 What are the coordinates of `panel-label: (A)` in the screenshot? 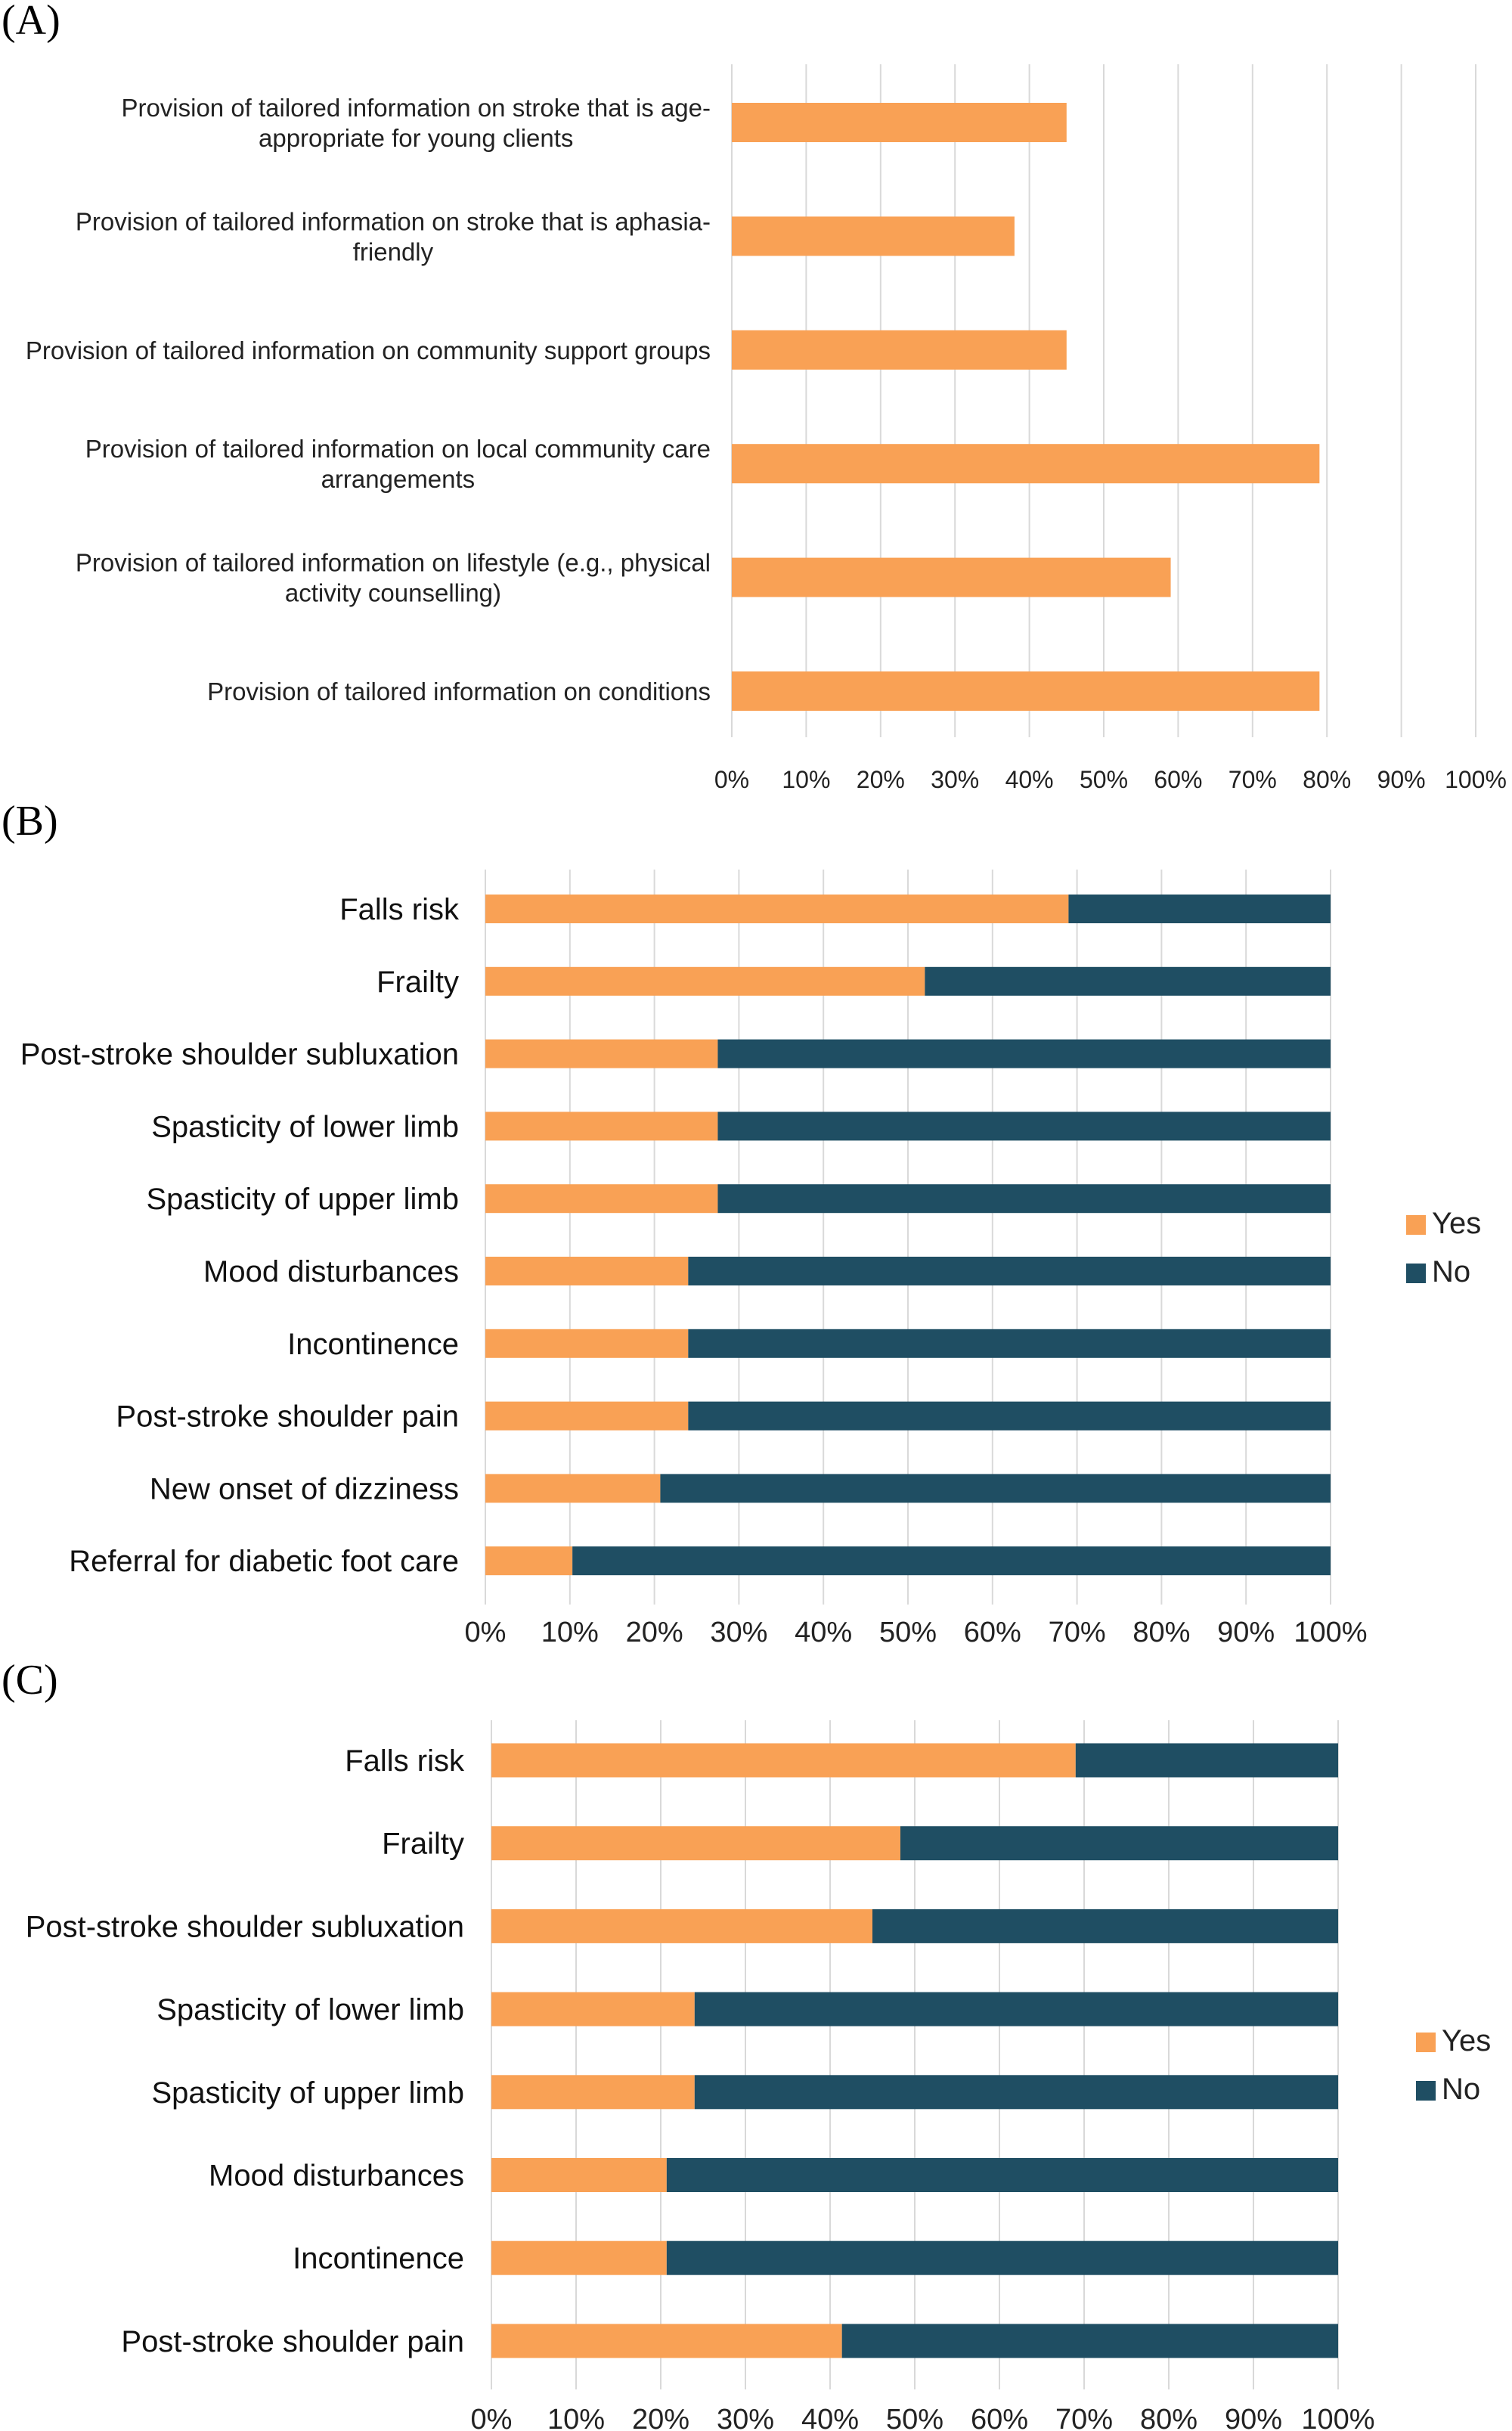 It's located at (31, 22).